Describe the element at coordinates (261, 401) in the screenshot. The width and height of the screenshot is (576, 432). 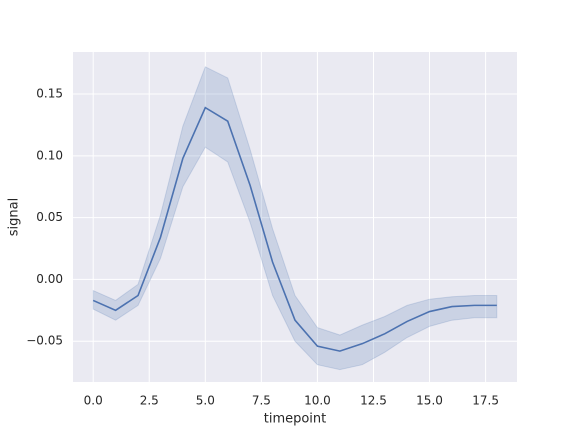
I see `x-tick-label: 7.5` at that location.